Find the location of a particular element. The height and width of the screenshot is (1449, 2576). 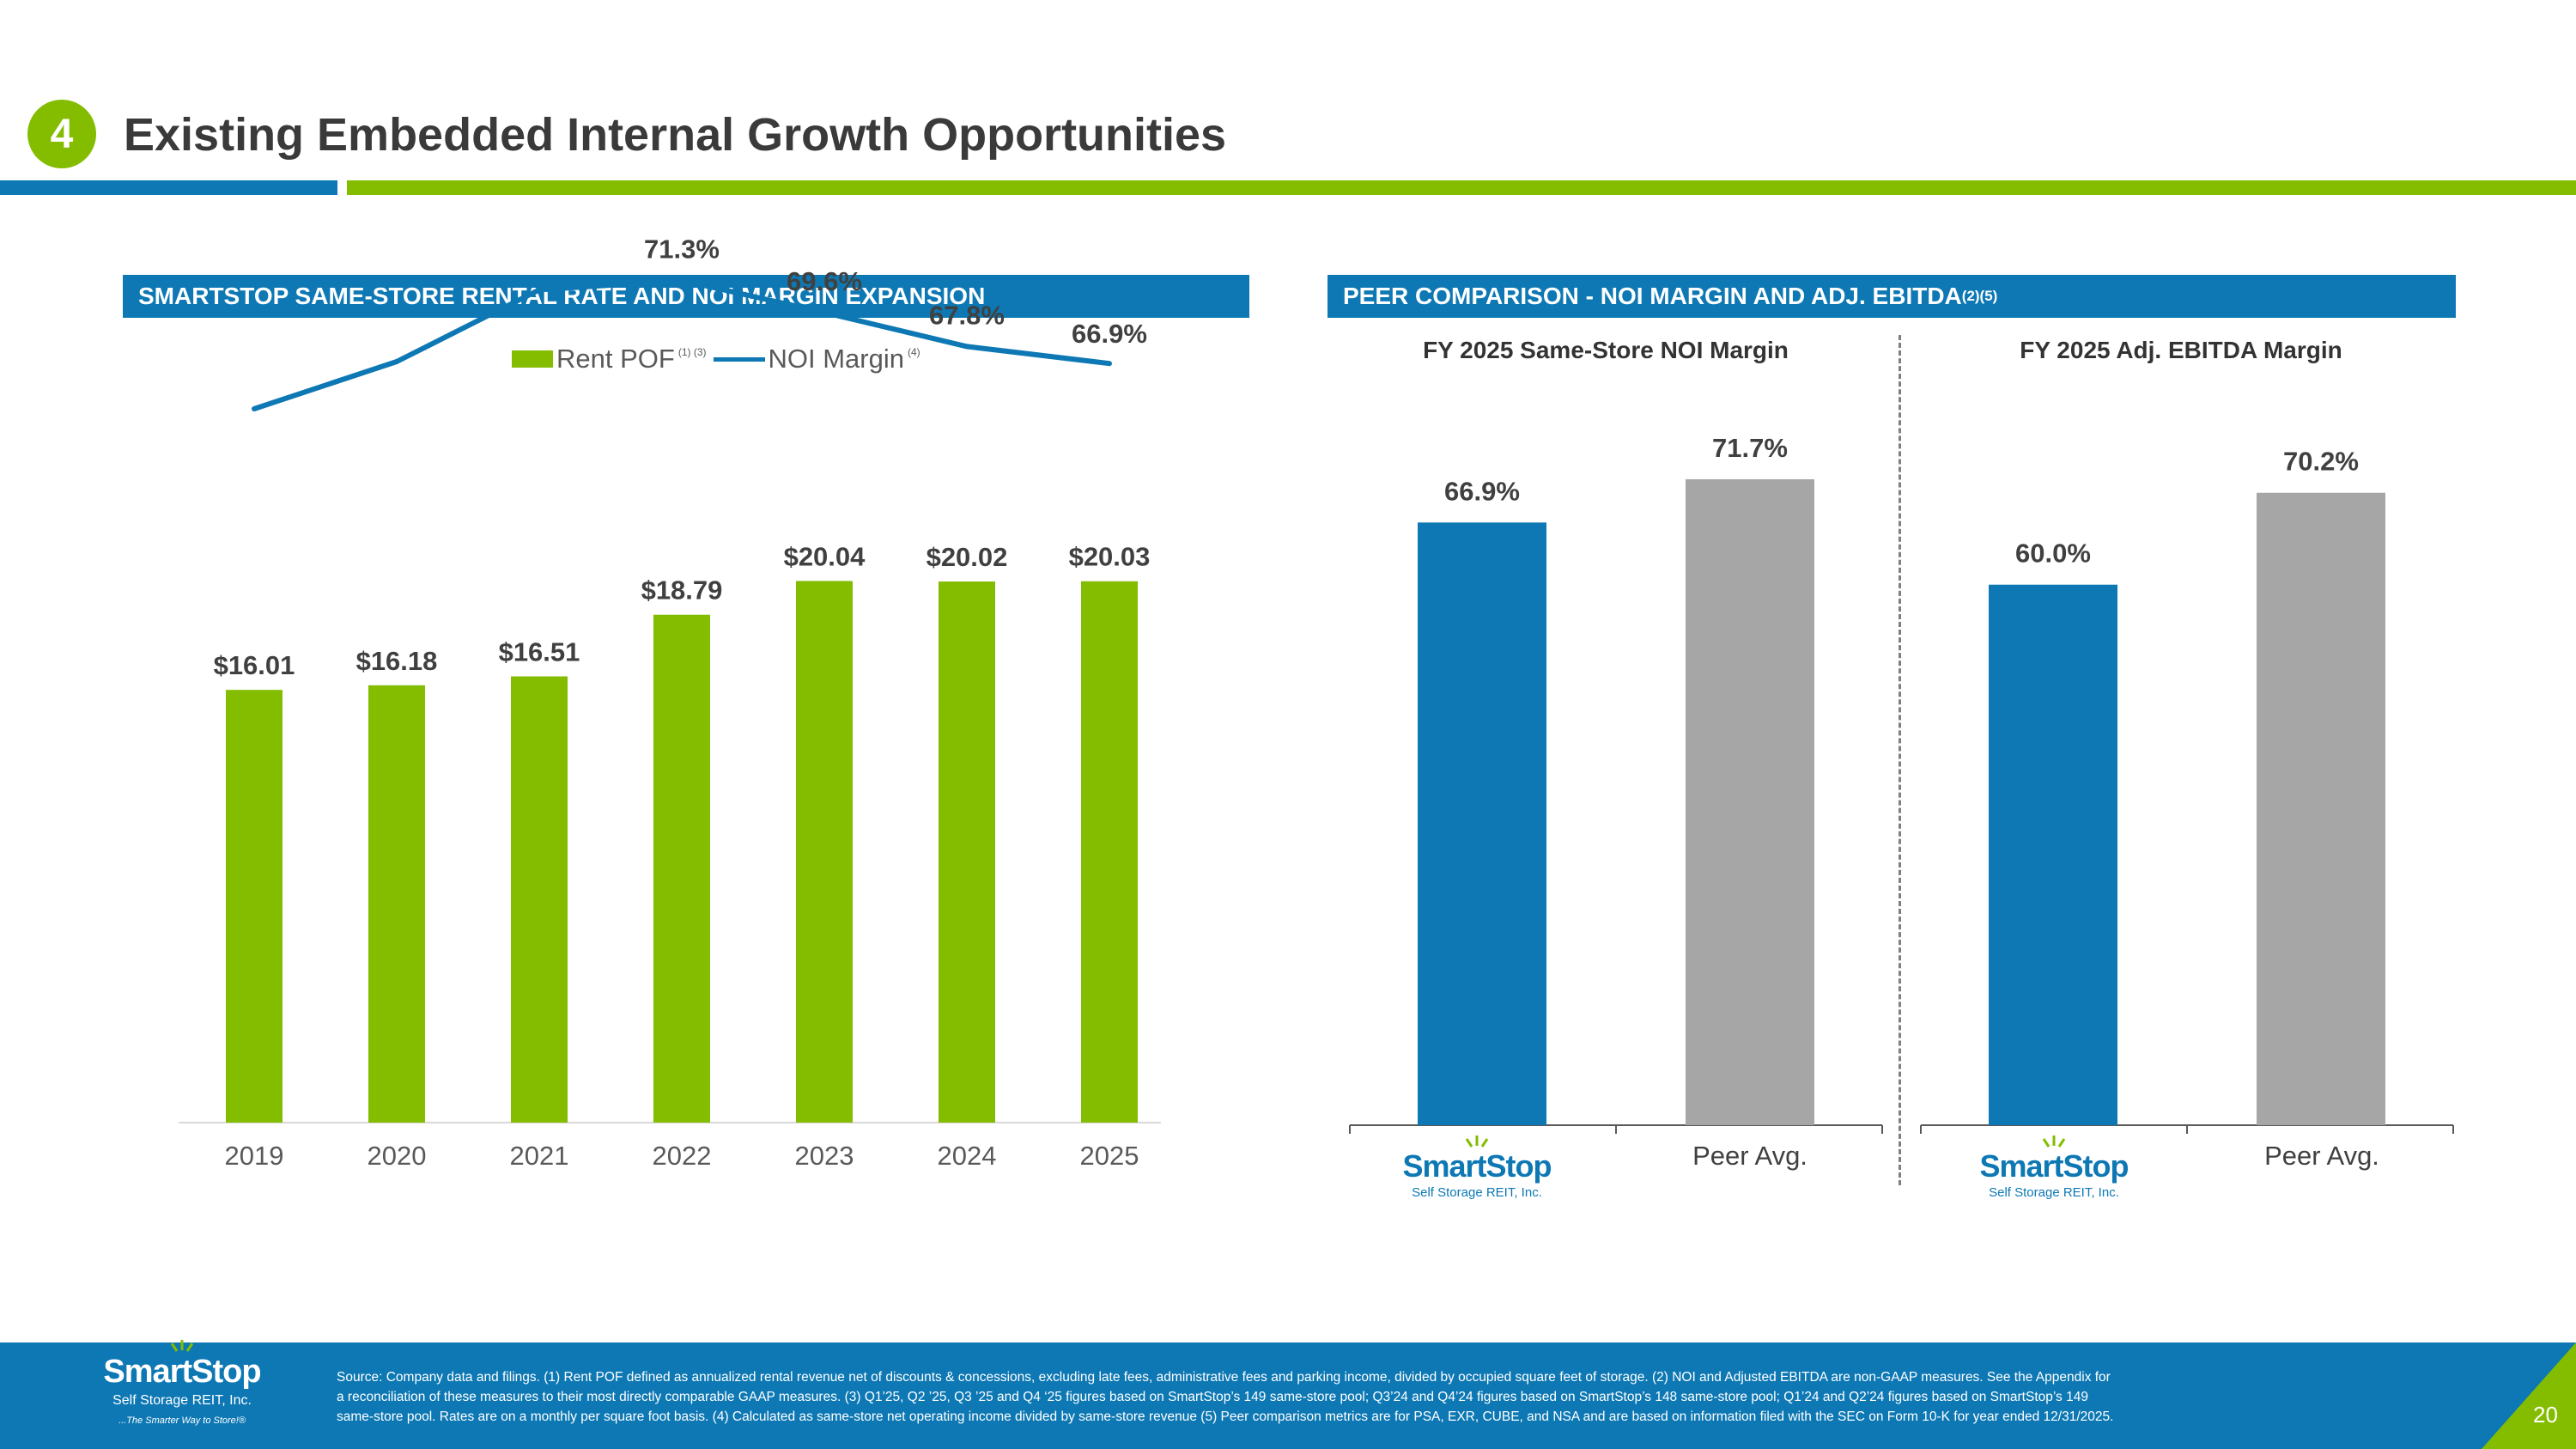

rent-pof-label: $16.51 is located at coordinates (539, 651).